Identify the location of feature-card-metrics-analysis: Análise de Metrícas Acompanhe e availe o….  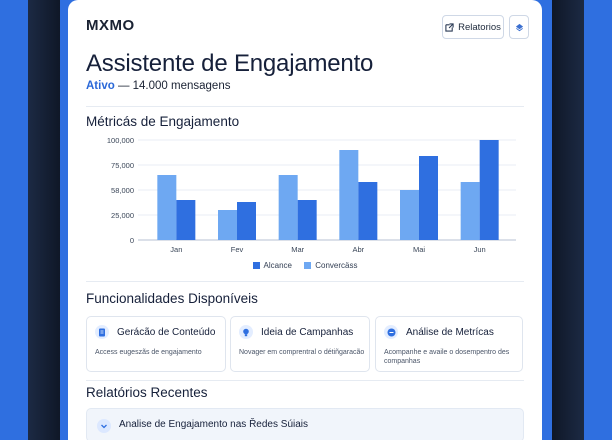
(449, 344).